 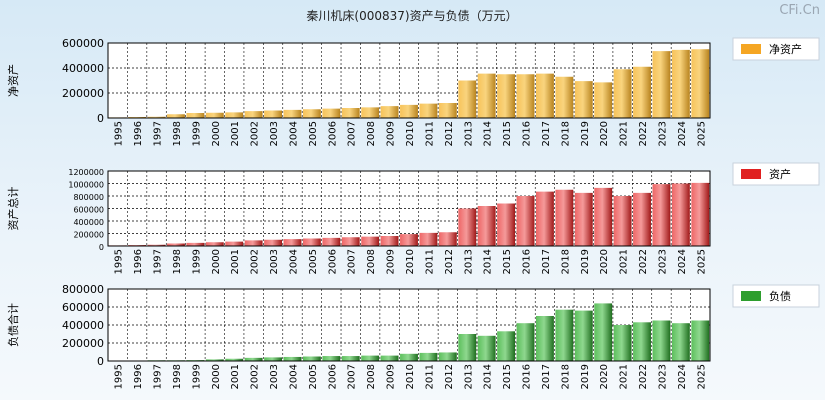 I want to click on bar-2007, so click(x=350, y=113).